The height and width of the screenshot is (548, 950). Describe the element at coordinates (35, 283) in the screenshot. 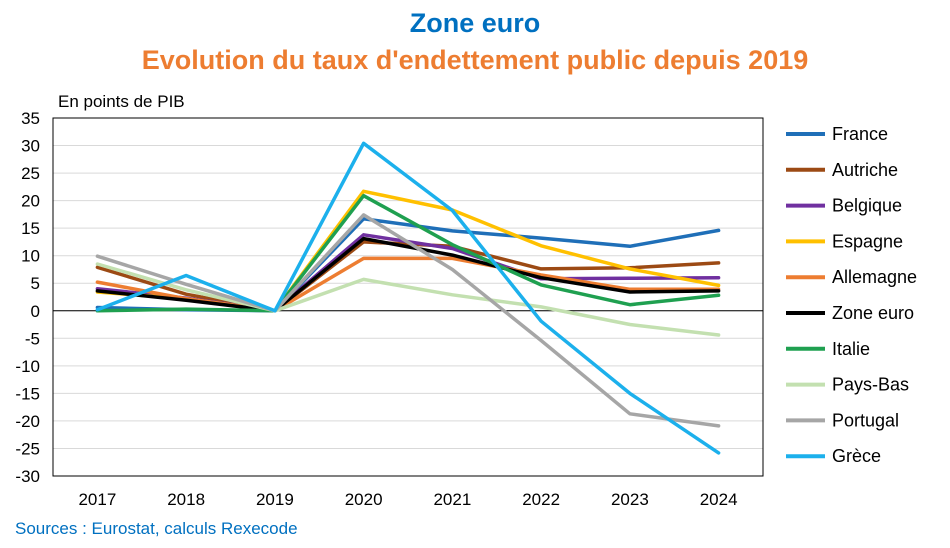

I see `y-tick-label: 5` at that location.